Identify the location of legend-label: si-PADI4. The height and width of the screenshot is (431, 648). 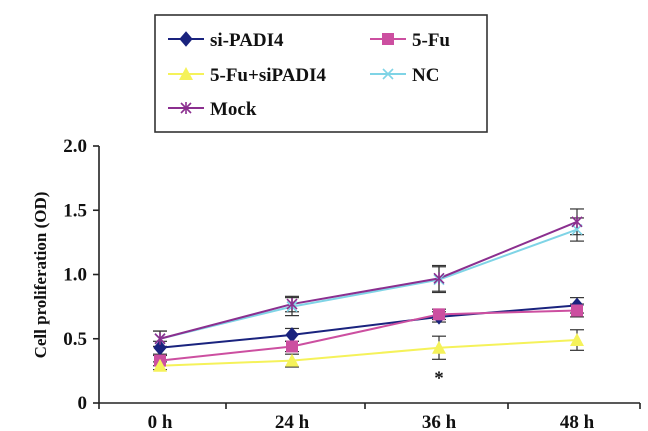
(247, 40).